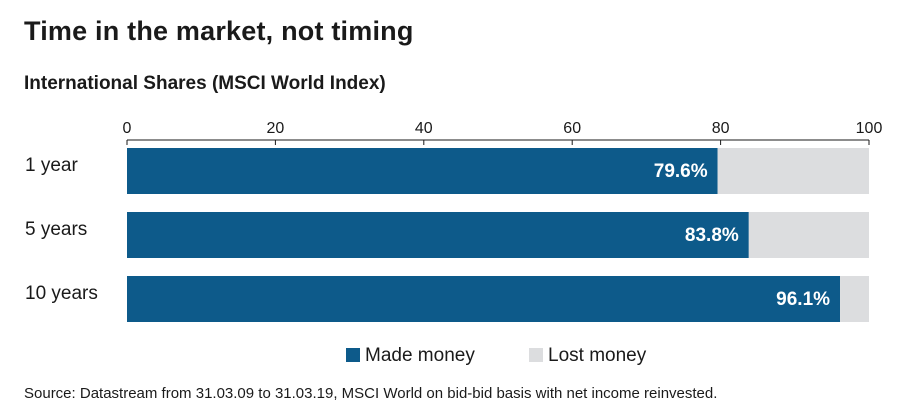  I want to click on legend-swatch-lost-money, so click(536, 355).